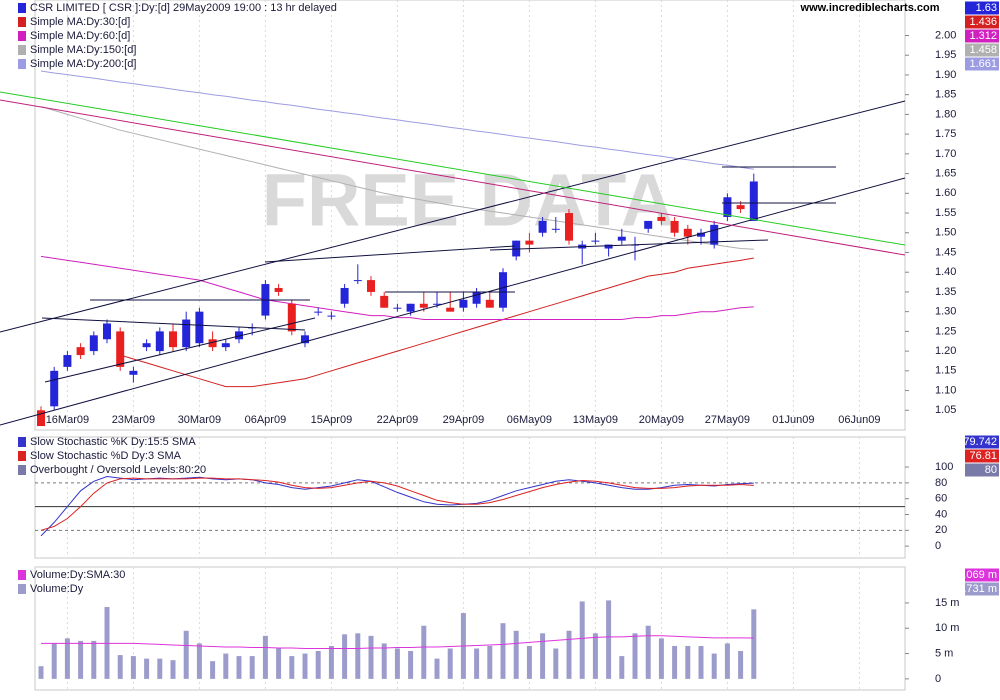  Describe the element at coordinates (945, 75) in the screenshot. I see `y-tick-label: 1.90` at that location.